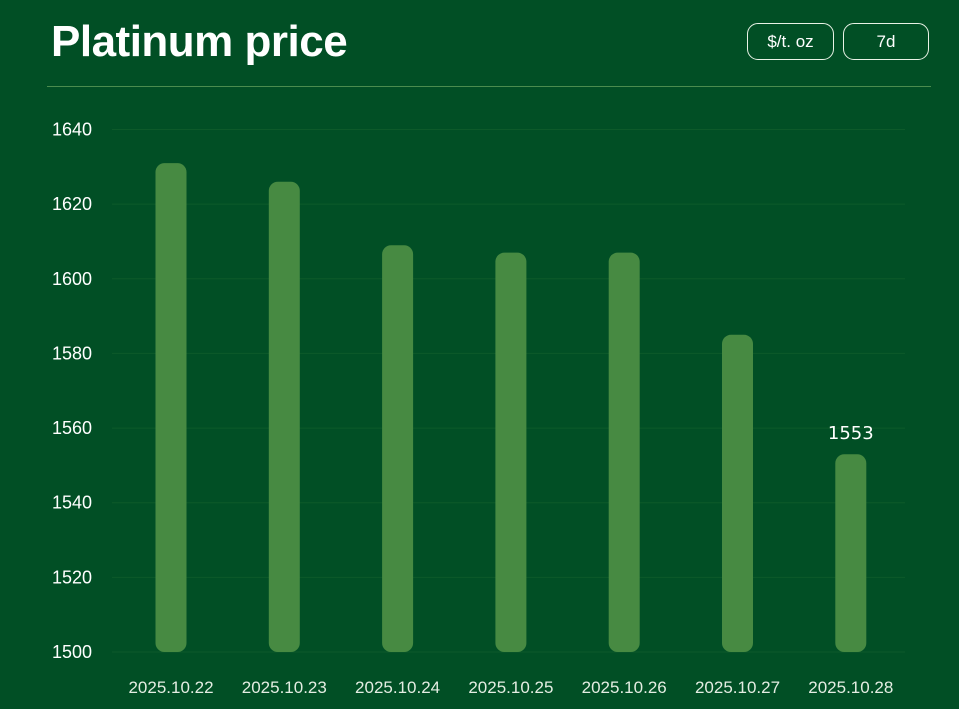 The width and height of the screenshot is (959, 709). I want to click on y-tick-label: 1540, so click(72, 503).